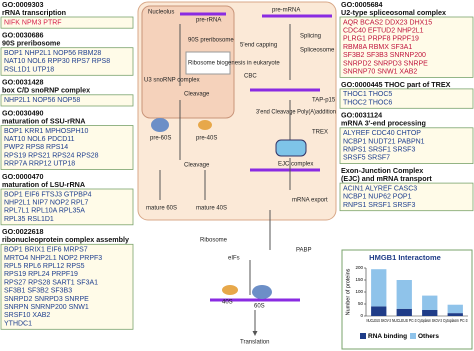  I want to click on box-heading: box C/D snoRNP complex, so click(46, 90).